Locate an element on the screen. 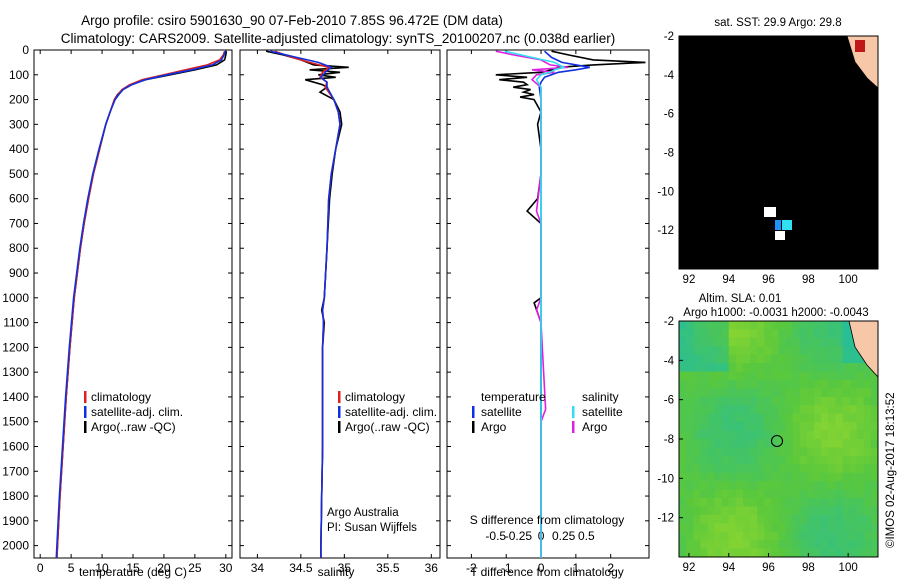  x-tick-label: 25 is located at coordinates (195, 568).